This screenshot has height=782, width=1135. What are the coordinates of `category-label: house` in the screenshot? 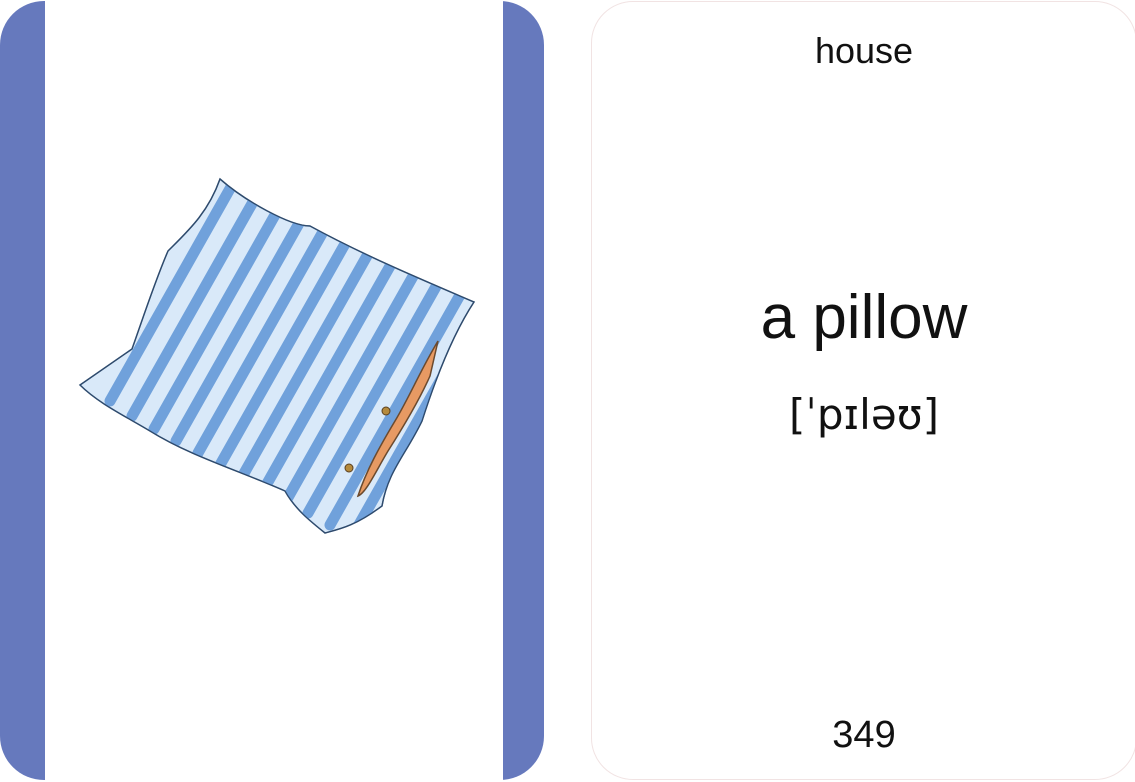 It's located at (864, 50).